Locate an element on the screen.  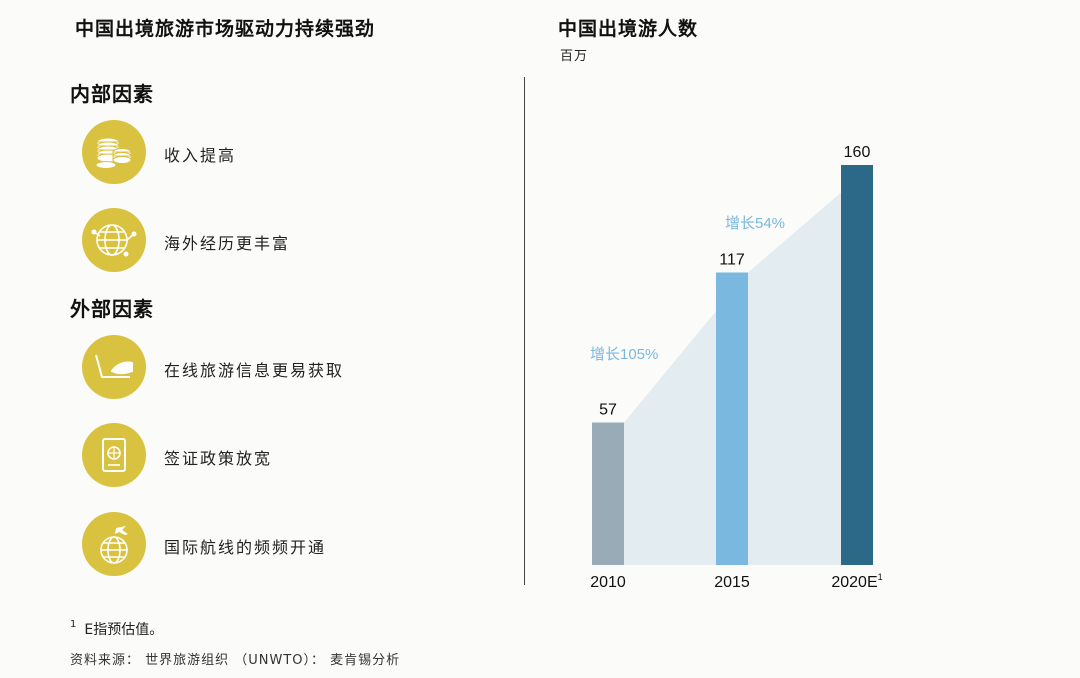
factor-label: 签证政策放宽 is located at coordinates (218, 458).